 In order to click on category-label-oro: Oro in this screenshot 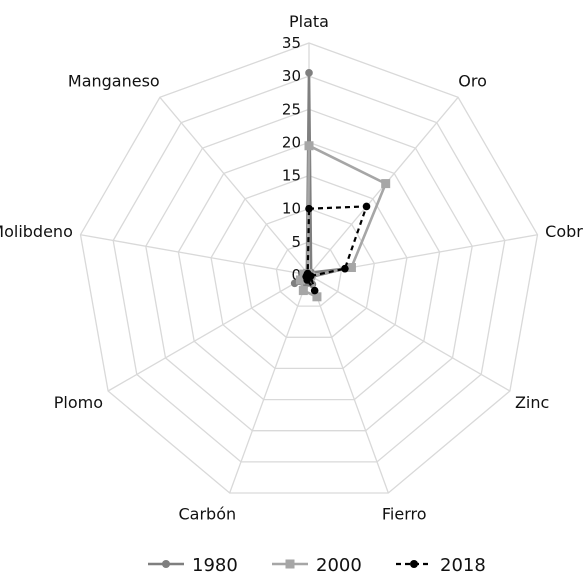, I will do `click(472, 80)`.